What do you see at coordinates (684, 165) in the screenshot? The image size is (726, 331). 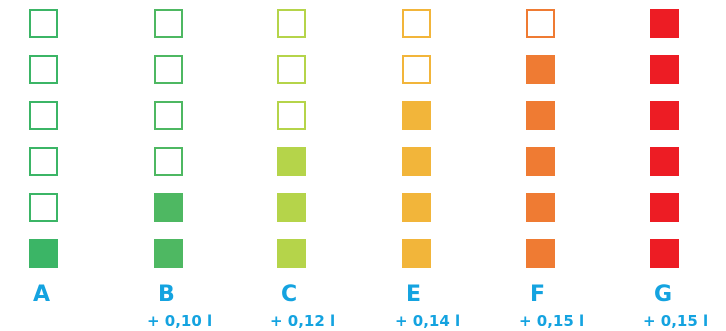 I see `rating-column-g: G + 0,15 l` at bounding box center [684, 165].